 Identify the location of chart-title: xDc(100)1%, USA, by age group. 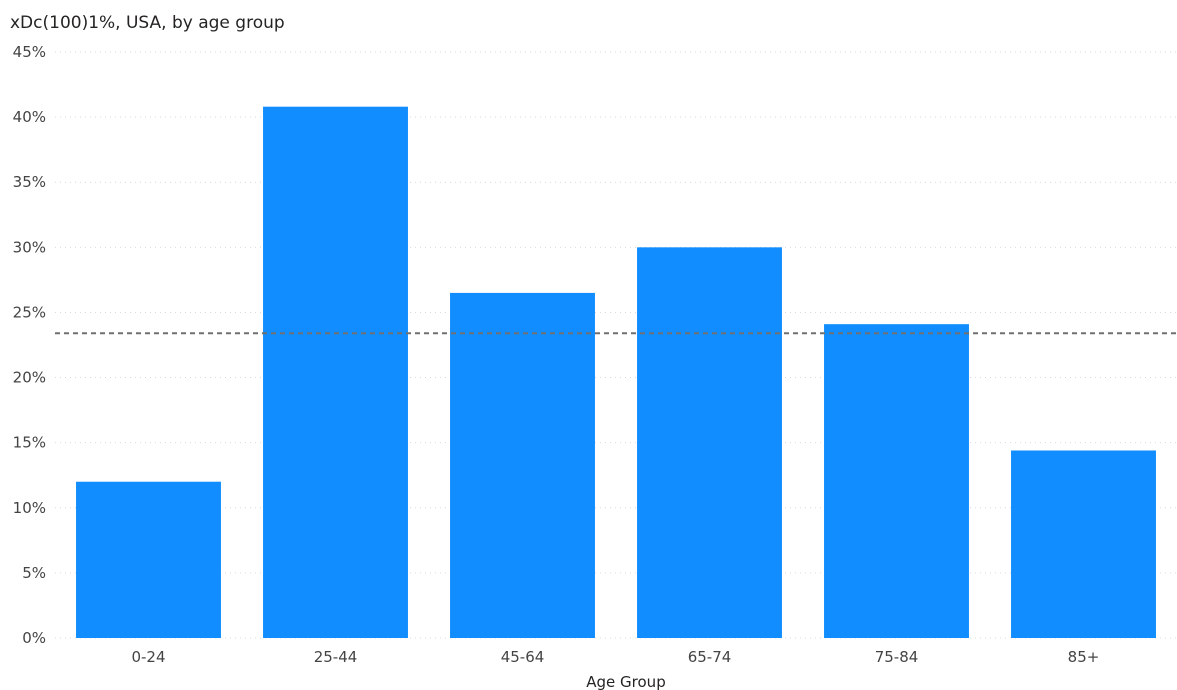
(147, 23).